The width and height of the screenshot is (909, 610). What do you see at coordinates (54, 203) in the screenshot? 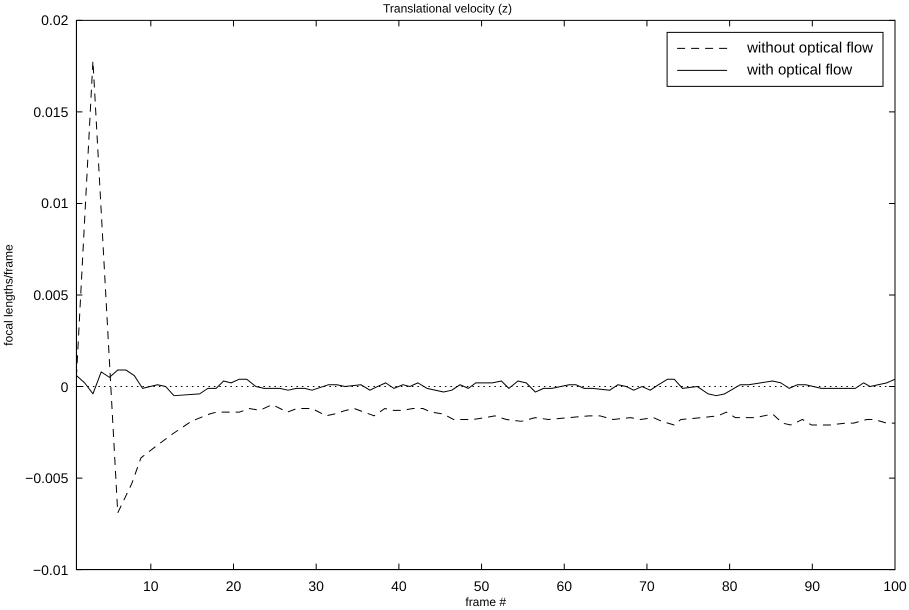
I see `y-tick-label: 0.01` at bounding box center [54, 203].